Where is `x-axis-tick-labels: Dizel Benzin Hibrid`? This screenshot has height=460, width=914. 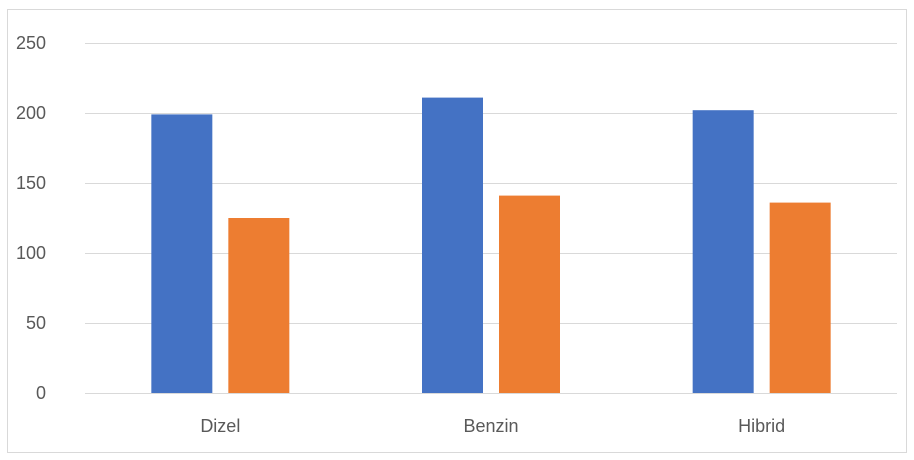
x-axis-tick-labels: Dizel Benzin Hibrid is located at coordinates (492, 426).